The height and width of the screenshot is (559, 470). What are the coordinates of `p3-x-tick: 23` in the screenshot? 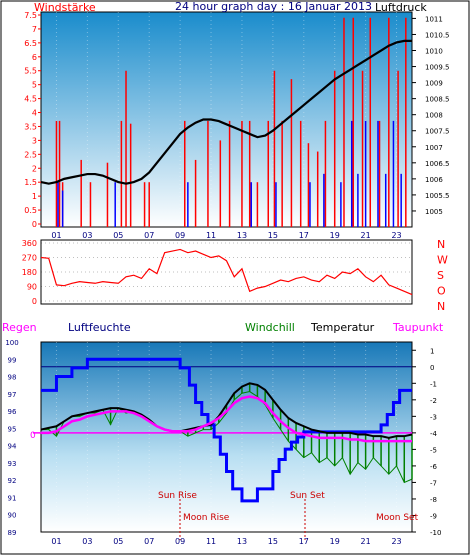 It's located at (396, 541).